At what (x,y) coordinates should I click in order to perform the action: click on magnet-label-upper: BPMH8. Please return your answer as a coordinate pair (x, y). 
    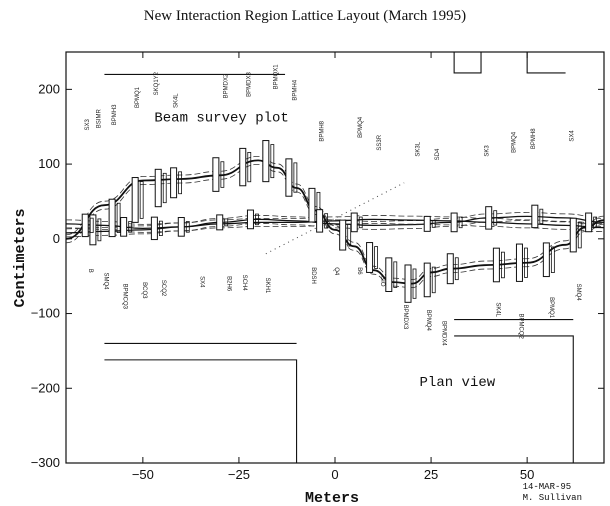
    Looking at the image, I should click on (534, 138).